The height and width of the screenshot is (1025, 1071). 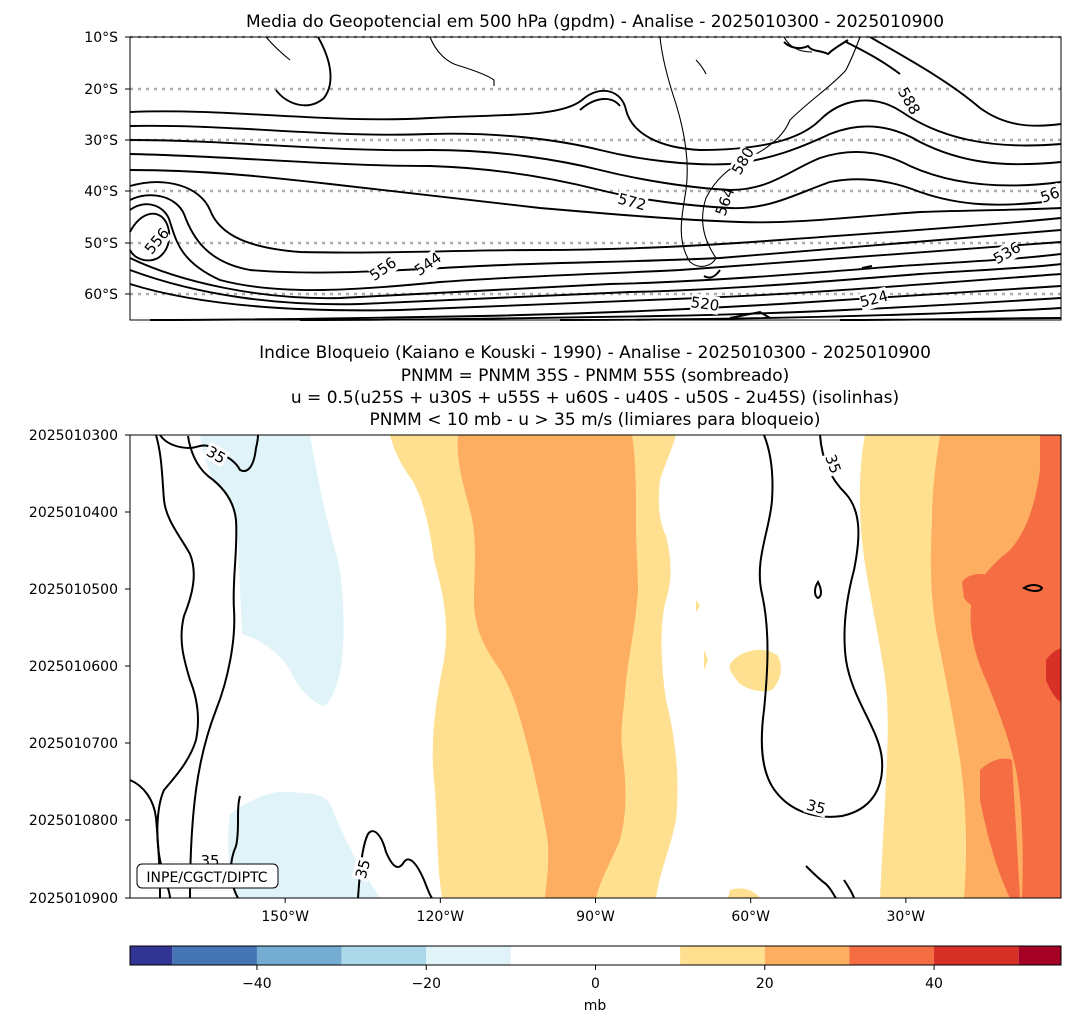 I want to click on hov-xtick-label: 150°W, so click(x=285, y=917).